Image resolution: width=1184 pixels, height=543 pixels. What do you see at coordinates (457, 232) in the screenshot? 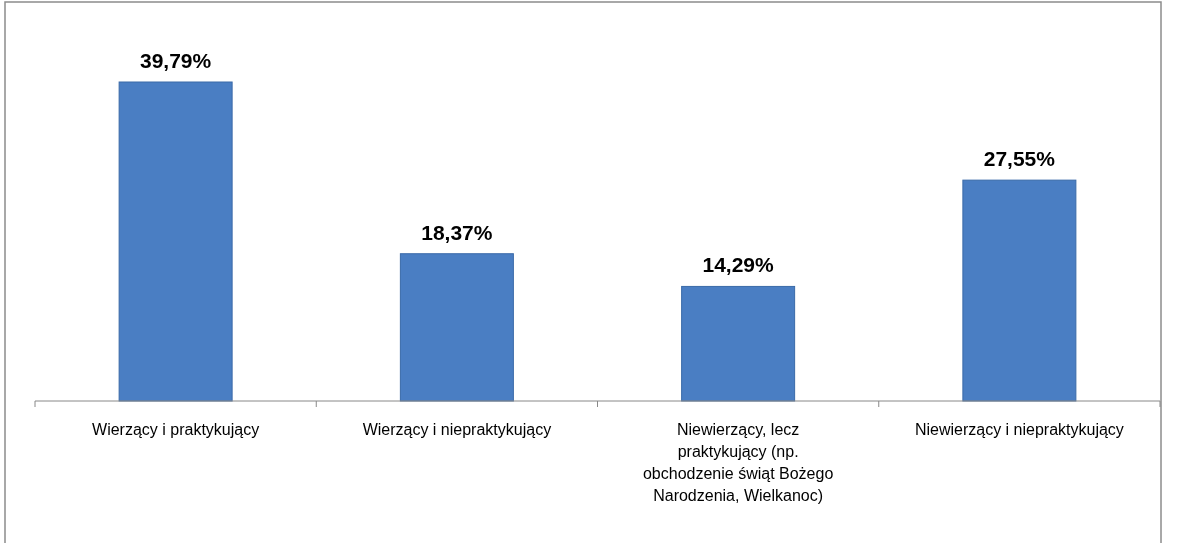
I see `data-label: 18,37%` at bounding box center [457, 232].